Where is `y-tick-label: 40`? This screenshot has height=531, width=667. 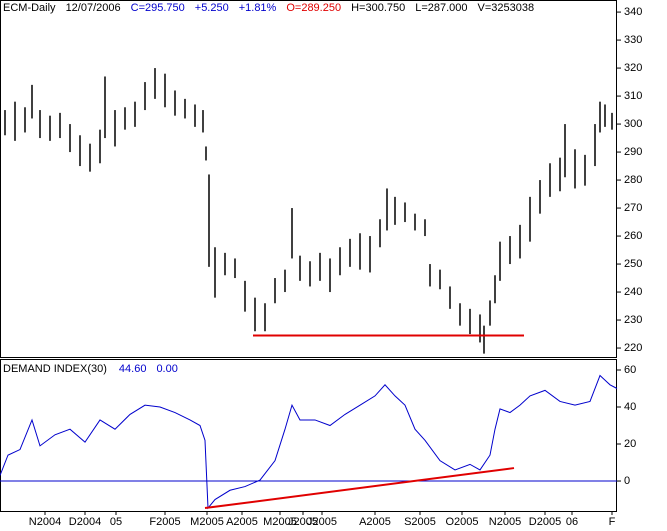
y-tick-label: 40 is located at coordinates (630, 407).